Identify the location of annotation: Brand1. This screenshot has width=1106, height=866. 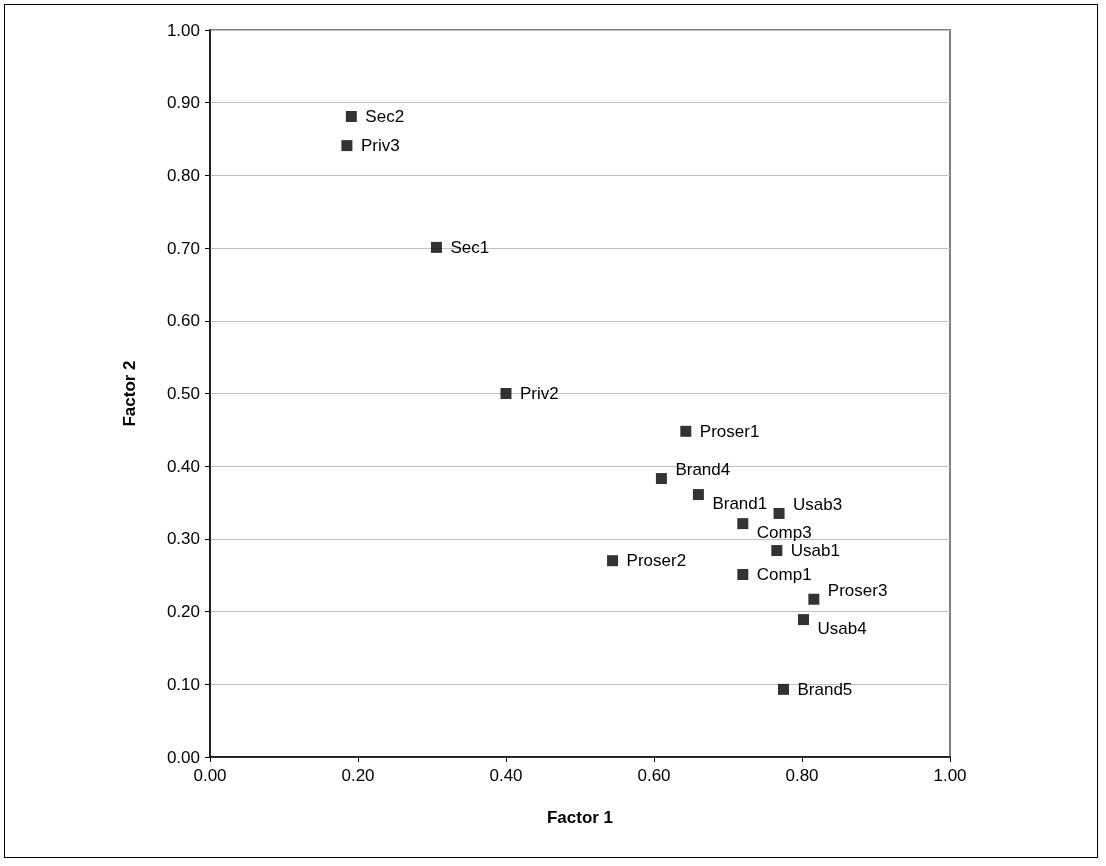
(740, 504).